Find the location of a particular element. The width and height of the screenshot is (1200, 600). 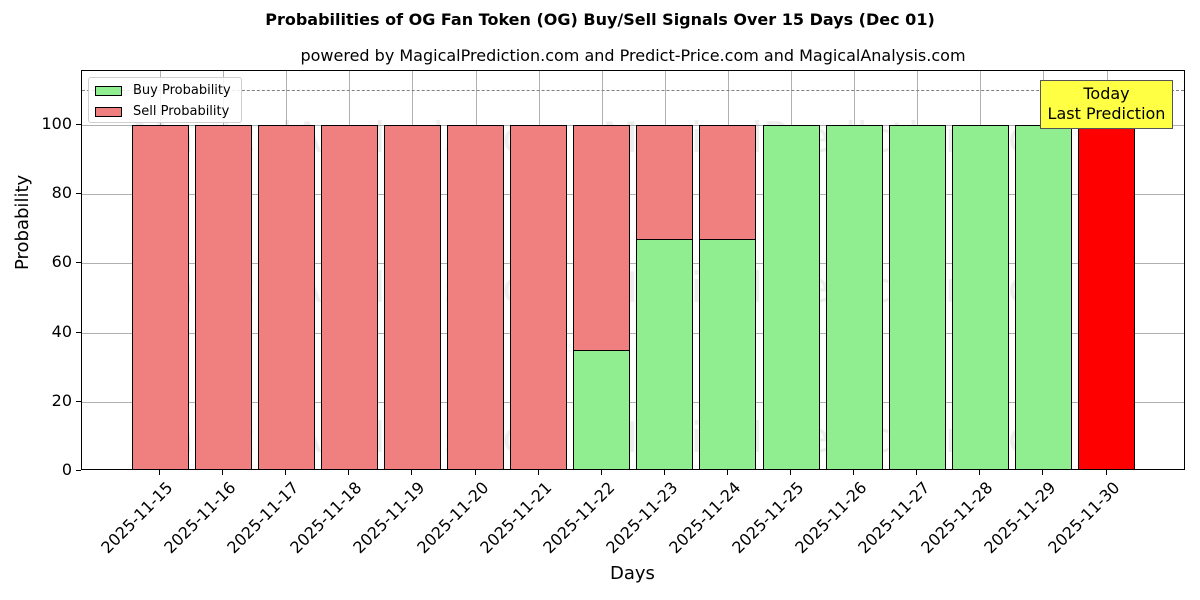

y-tick-label: 80 is located at coordinates (61, 193).